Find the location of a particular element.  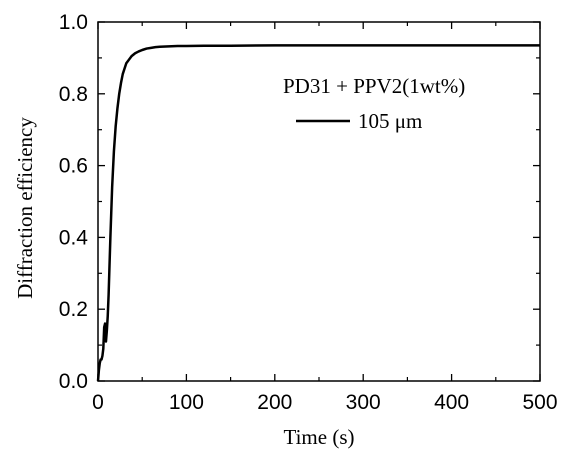

x-tick-label: 500 is located at coordinates (539, 402).